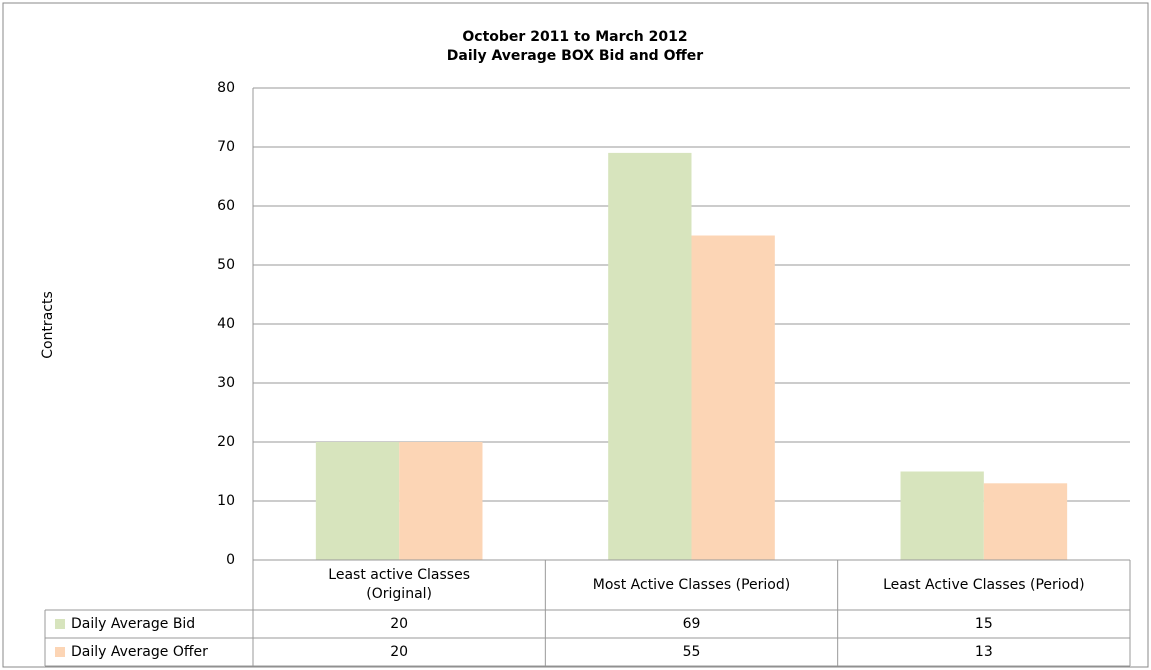 This screenshot has height=670, width=1151. I want to click on y-tick-label: 40, so click(226, 324).